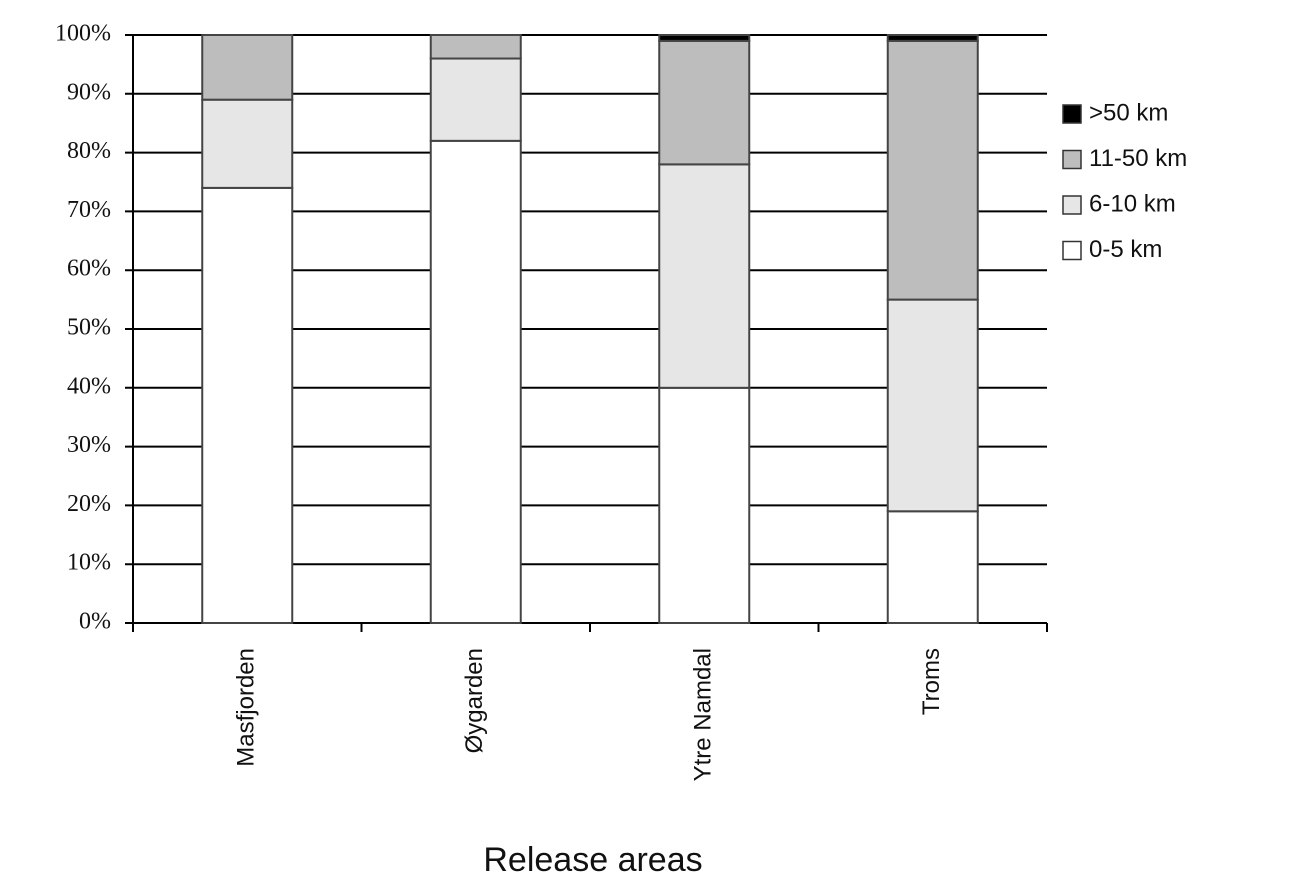 The image size is (1300, 892). Describe the element at coordinates (89, 445) in the screenshot. I see `y-tick-label: 30%` at that location.